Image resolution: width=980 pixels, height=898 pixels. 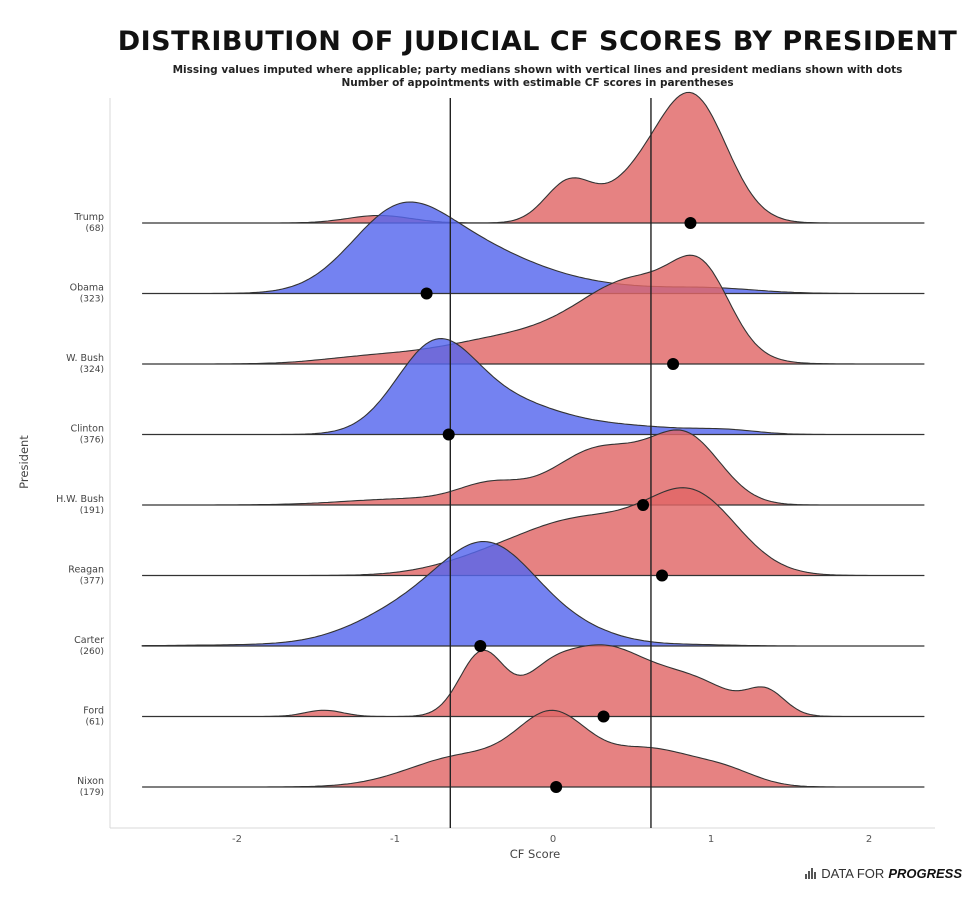 What do you see at coordinates (92, 300) in the screenshot?
I see `president-count: (323)` at bounding box center [92, 300].